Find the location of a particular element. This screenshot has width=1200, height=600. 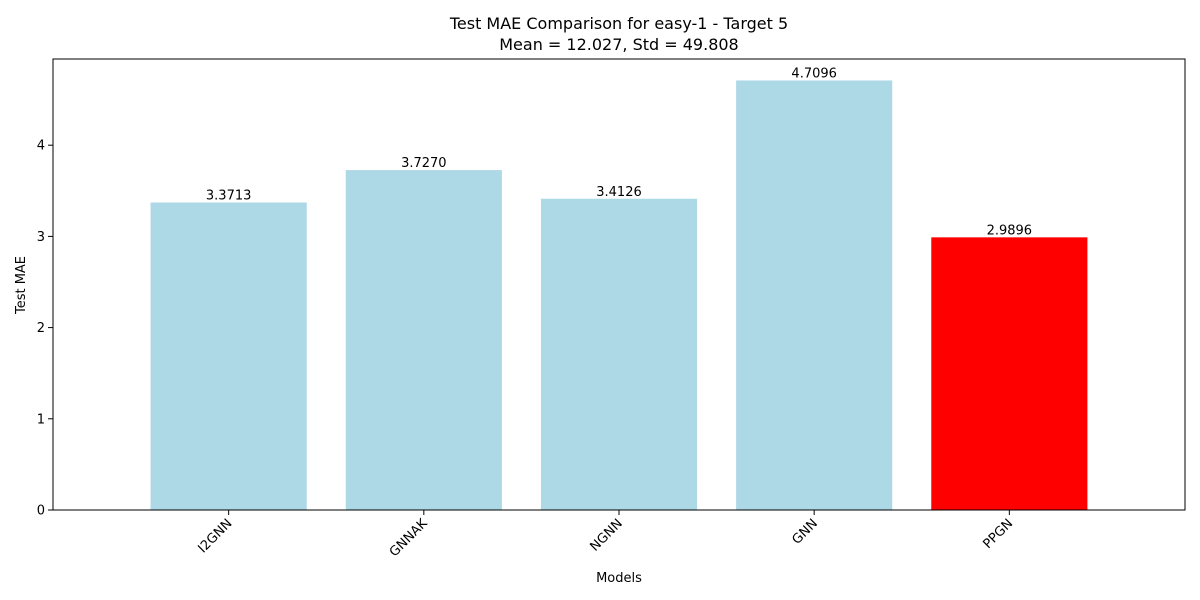

y-axis-label: Test MAE is located at coordinates (21, 285).